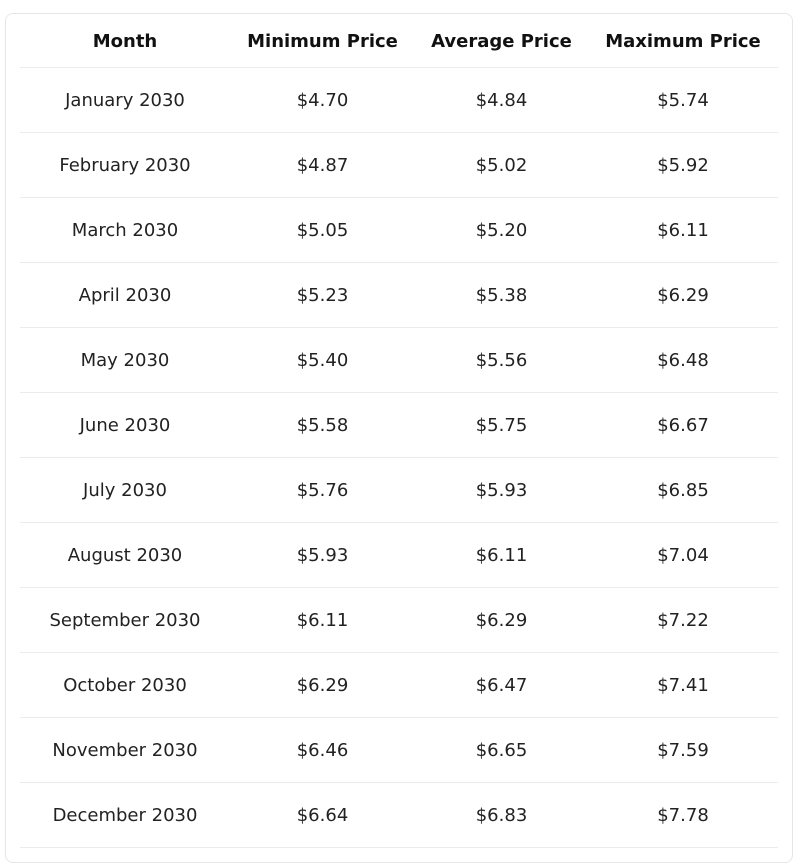 The image size is (800, 863). I want to click on price-cell: $5.40, so click(322, 360).